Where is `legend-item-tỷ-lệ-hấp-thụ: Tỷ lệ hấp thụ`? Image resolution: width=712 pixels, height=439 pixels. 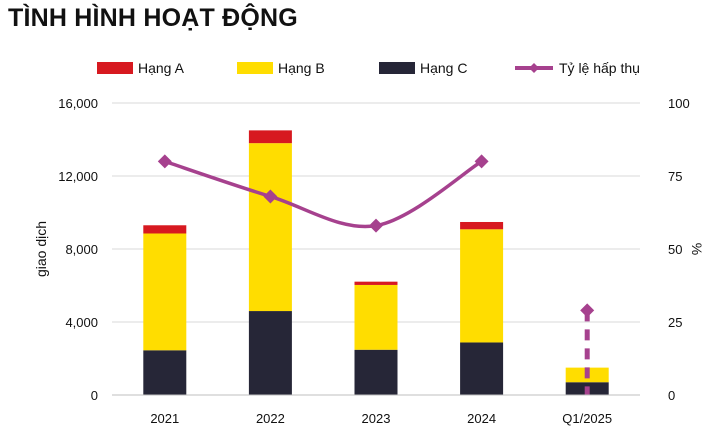
legend-item-tỷ-lệ-hấp-thụ: Tỷ lệ hấp thụ is located at coordinates (577, 68).